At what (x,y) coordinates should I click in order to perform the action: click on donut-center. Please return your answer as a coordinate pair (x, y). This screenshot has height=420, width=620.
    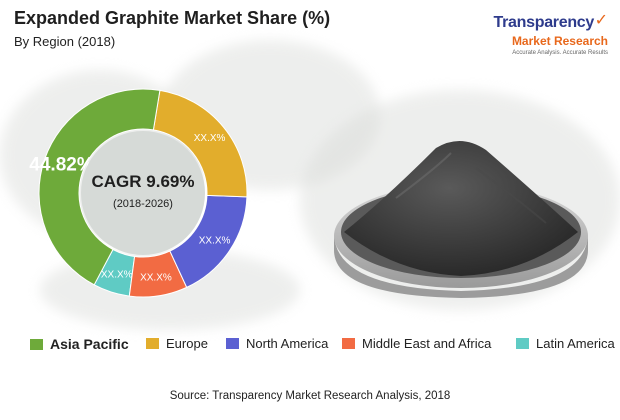
    Looking at the image, I should click on (143, 193).